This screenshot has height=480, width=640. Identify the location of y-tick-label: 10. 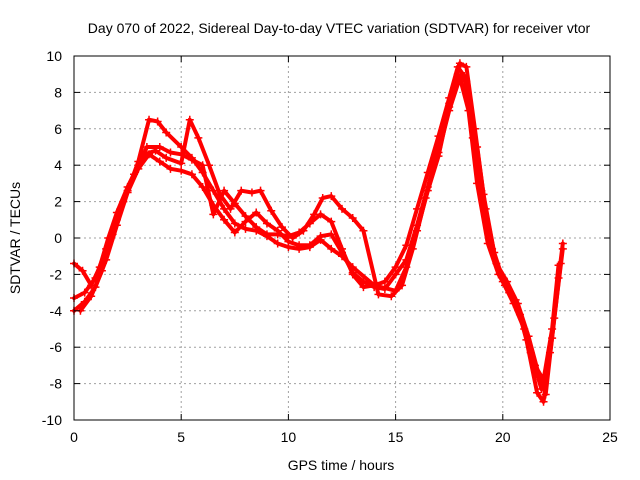
(54, 56).